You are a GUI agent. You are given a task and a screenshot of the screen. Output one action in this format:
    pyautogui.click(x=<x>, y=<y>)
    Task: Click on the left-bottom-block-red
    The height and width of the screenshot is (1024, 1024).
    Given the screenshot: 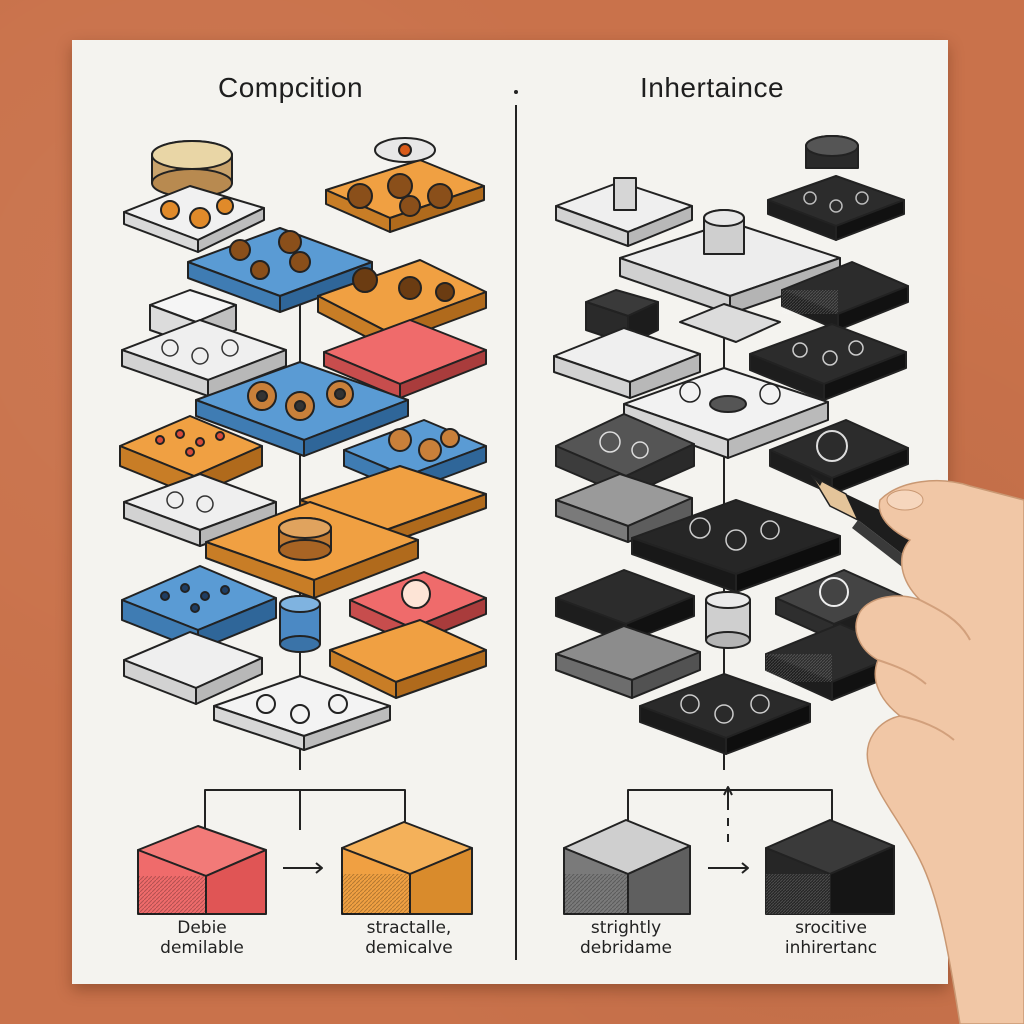 What is the action you would take?
    pyautogui.click(x=202, y=870)
    